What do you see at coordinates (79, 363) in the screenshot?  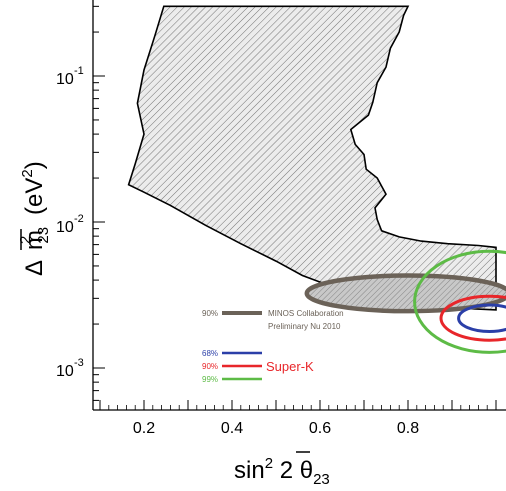 I see `svg-text: -3` at bounding box center [79, 363].